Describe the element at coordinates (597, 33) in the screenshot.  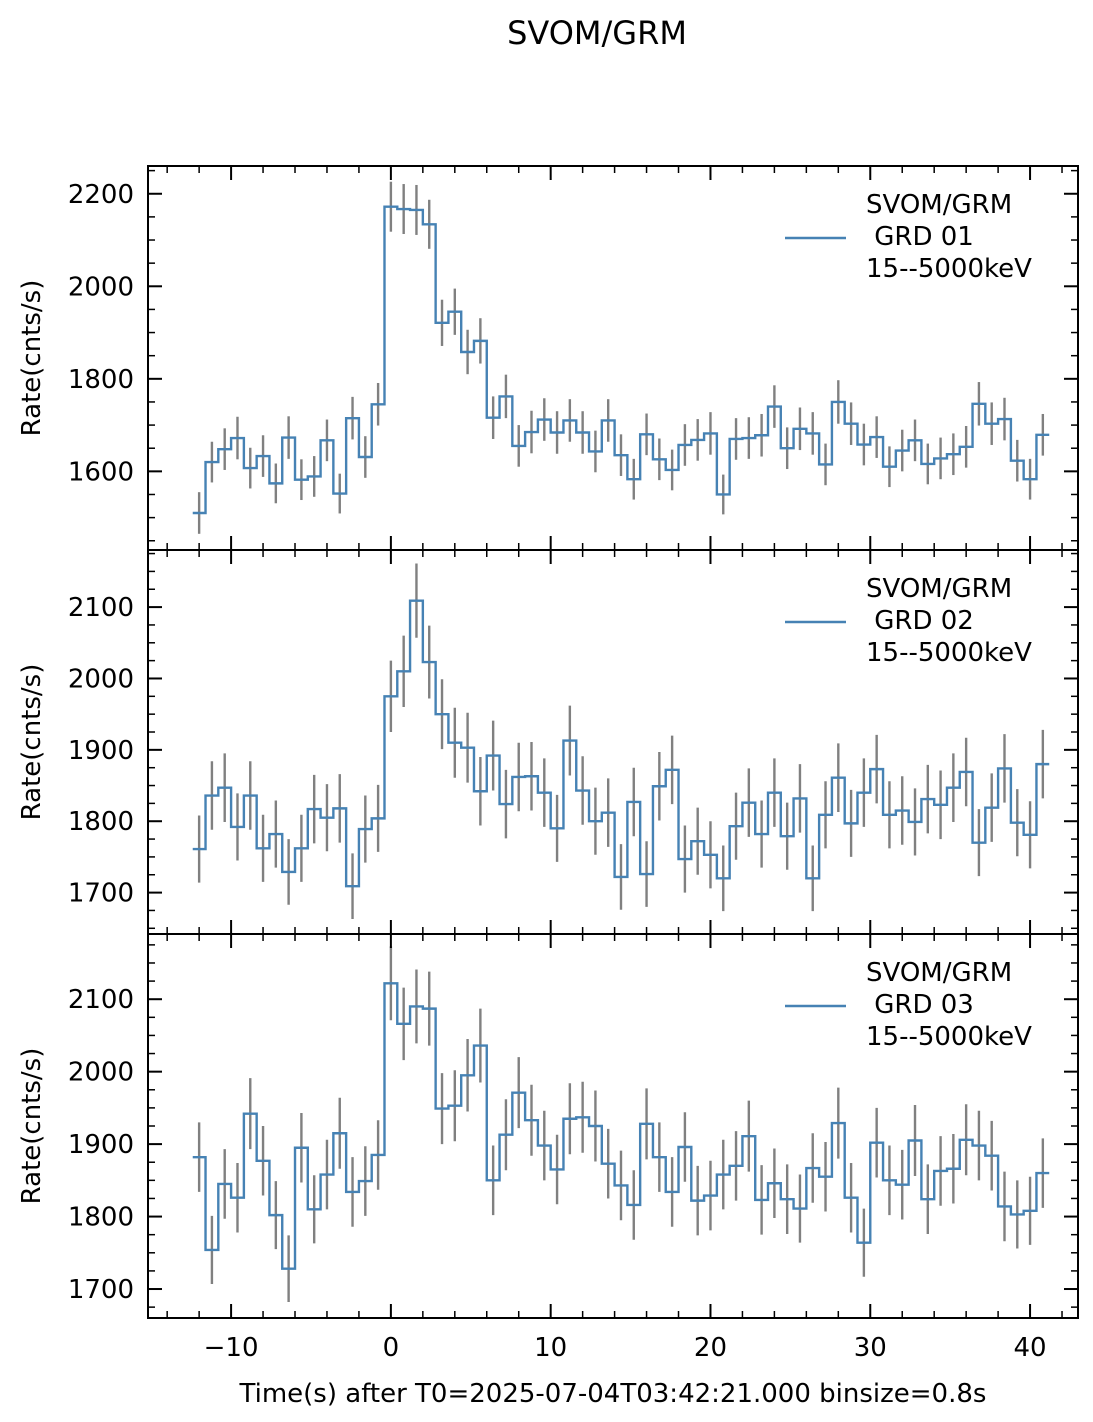
I see `figure-suptitle: SVOM/GRM` at that location.